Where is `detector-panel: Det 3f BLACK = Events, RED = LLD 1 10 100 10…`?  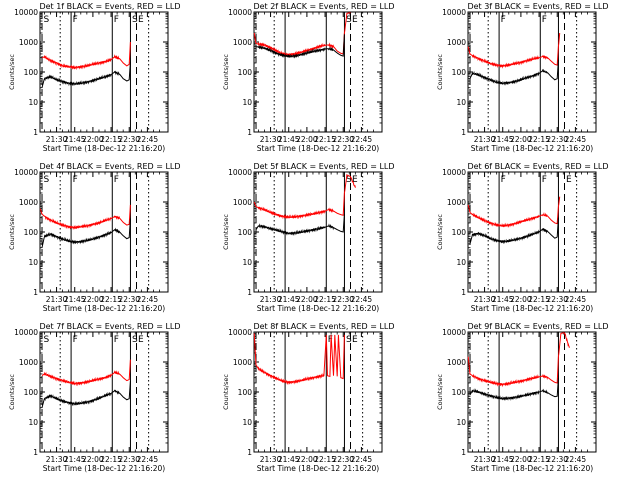
detector-panel: Det 3f BLACK = Events, RED = LLD 1 10 100 10… is located at coordinates (522, 77).